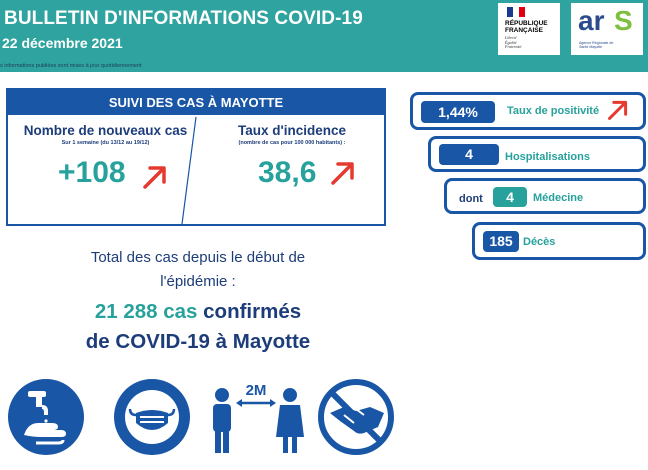  What do you see at coordinates (471, 199) in the screenshot?
I see `medecine-prefix: dont` at bounding box center [471, 199].